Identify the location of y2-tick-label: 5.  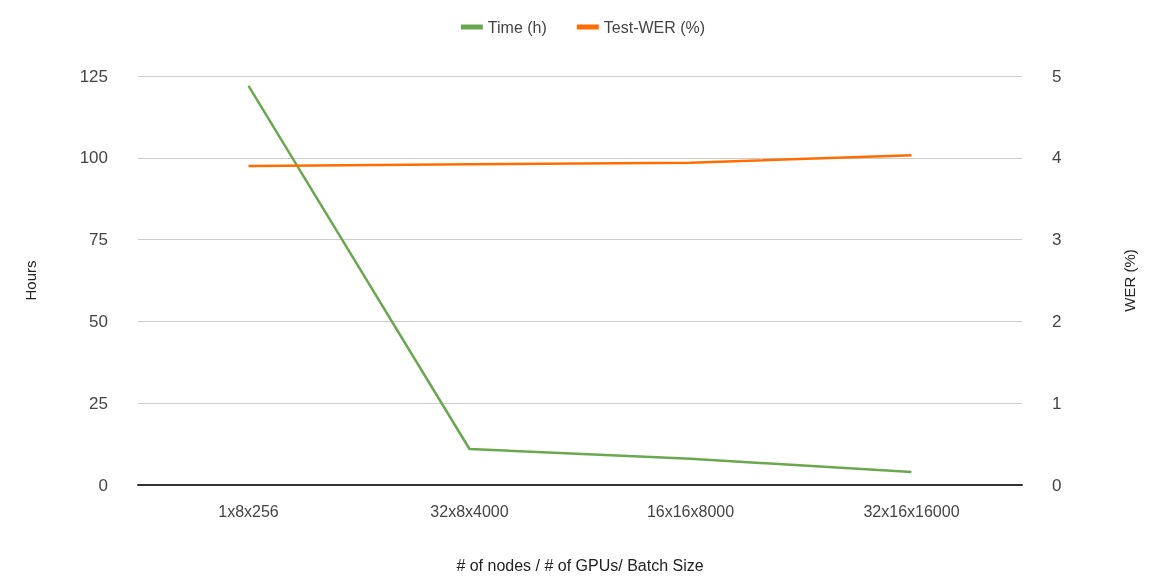
(1057, 76).